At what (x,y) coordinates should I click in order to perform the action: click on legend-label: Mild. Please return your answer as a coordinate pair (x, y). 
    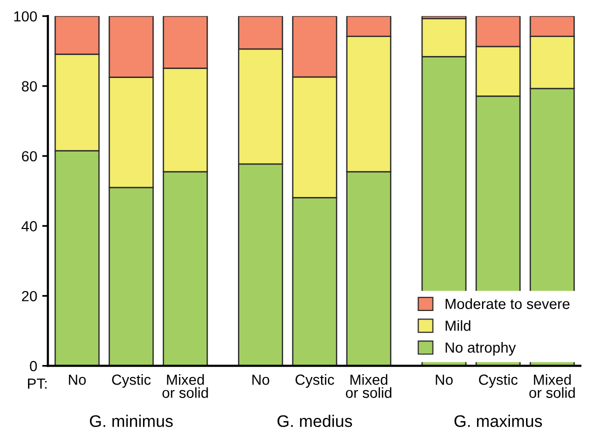
    Looking at the image, I should click on (458, 325).